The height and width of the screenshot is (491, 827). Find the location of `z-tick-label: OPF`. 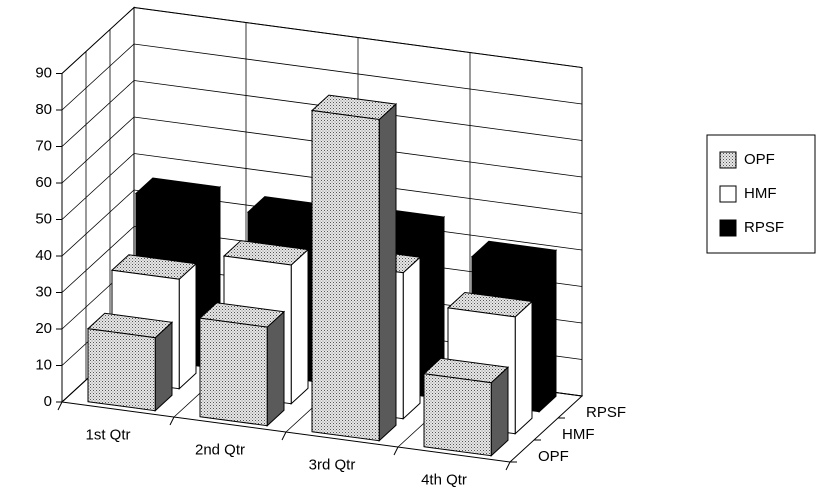

z-tick-label: OPF is located at coordinates (553, 456).